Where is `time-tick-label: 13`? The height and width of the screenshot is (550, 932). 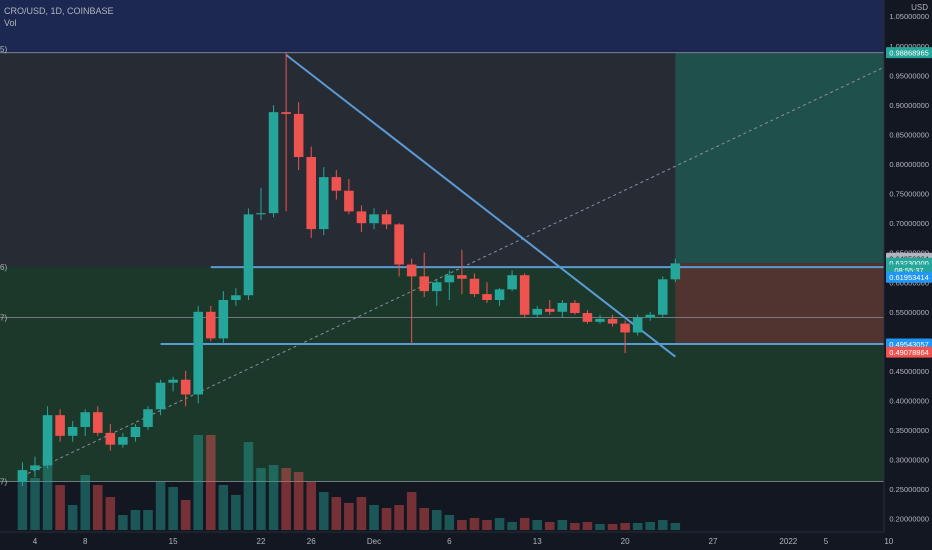
time-tick-label: 13 is located at coordinates (537, 541).